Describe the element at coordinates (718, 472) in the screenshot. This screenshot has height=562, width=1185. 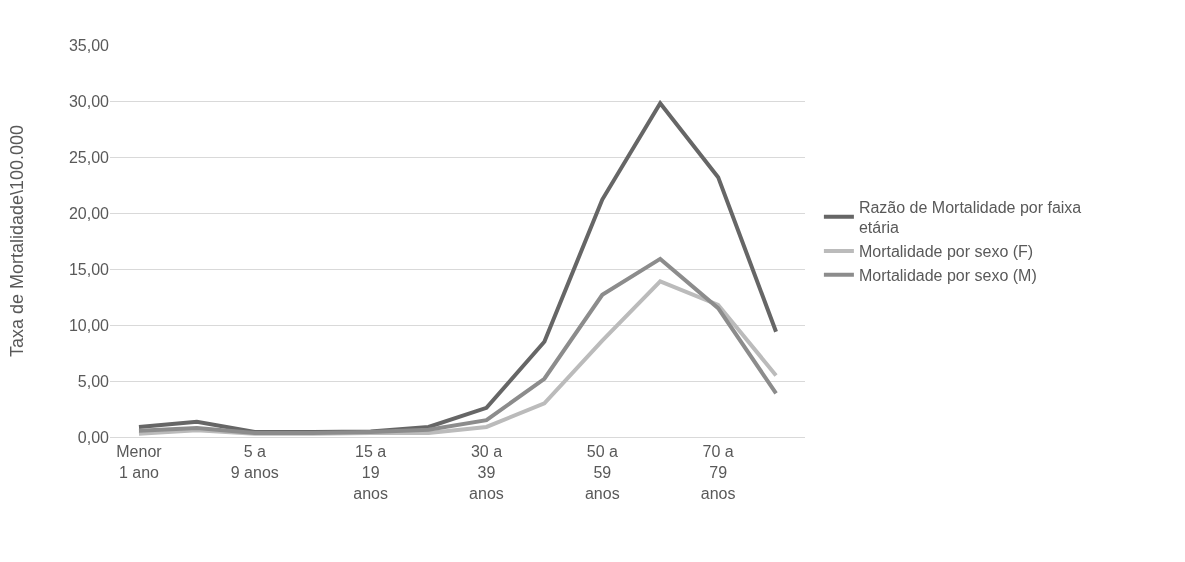
I see `x-tick-label: 70 a 79 anos` at that location.